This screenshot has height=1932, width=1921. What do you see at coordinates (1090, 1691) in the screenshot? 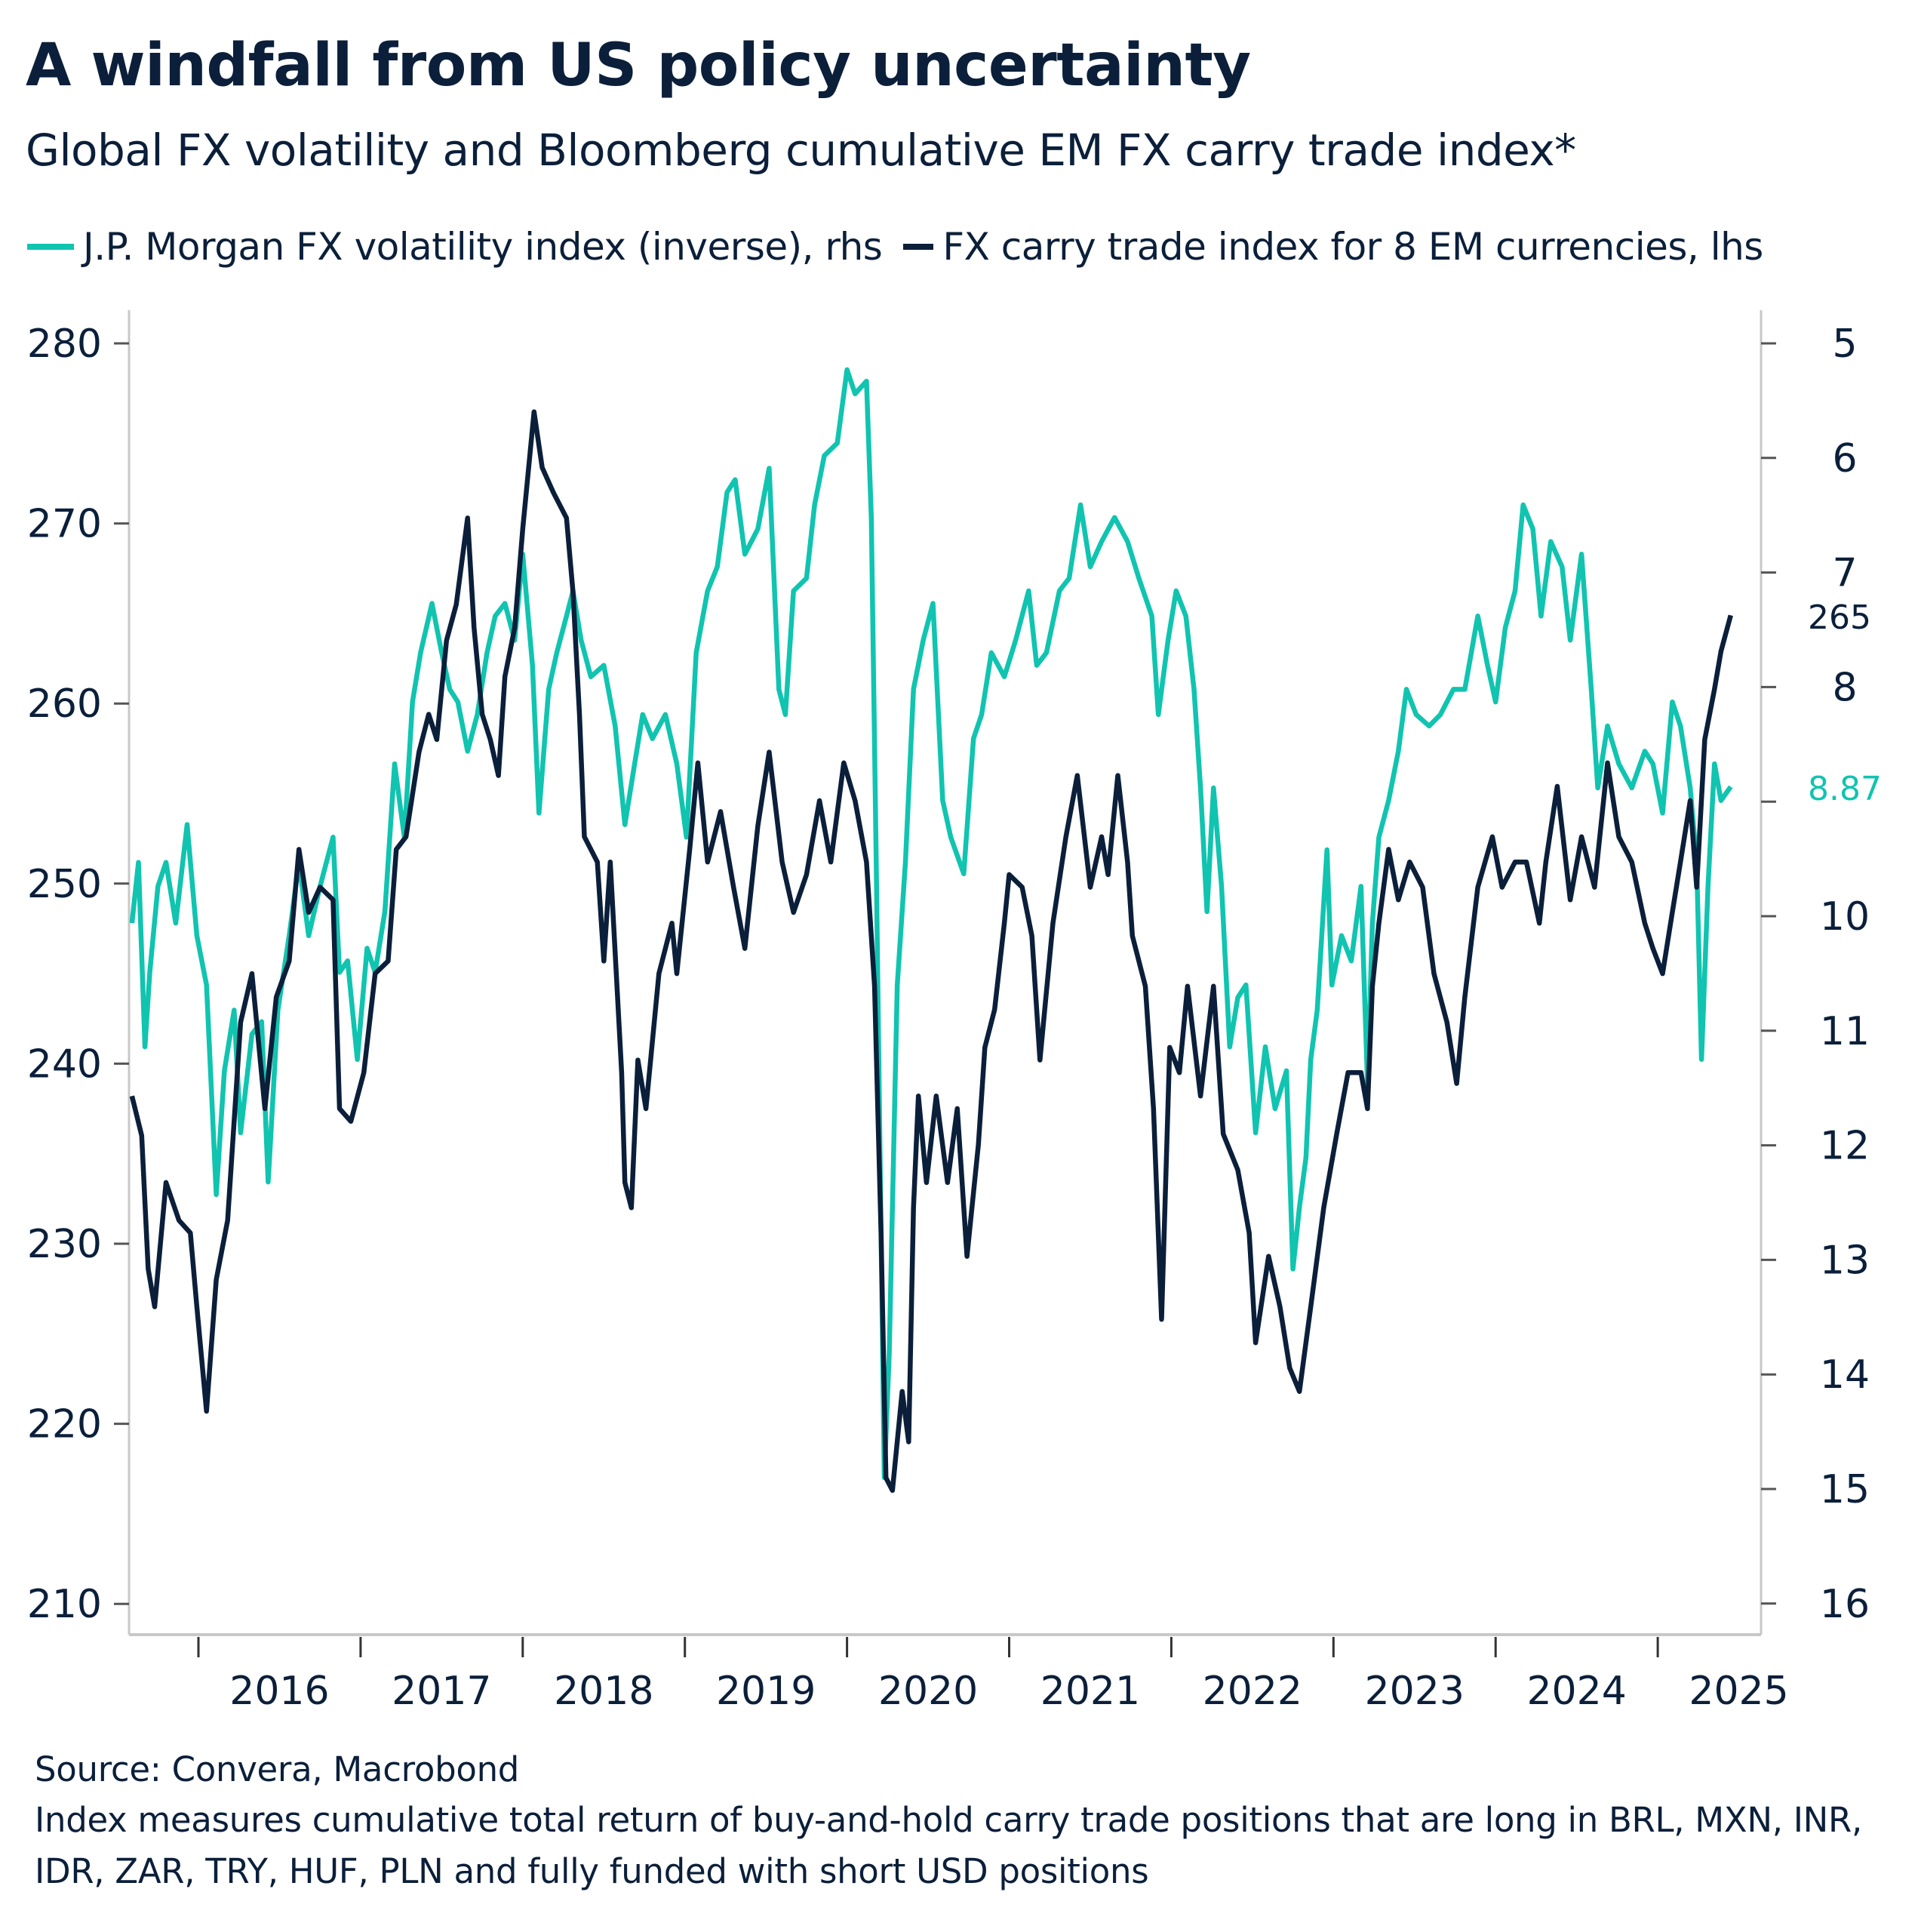
I see `x-tick-label: 2021` at bounding box center [1090, 1691].